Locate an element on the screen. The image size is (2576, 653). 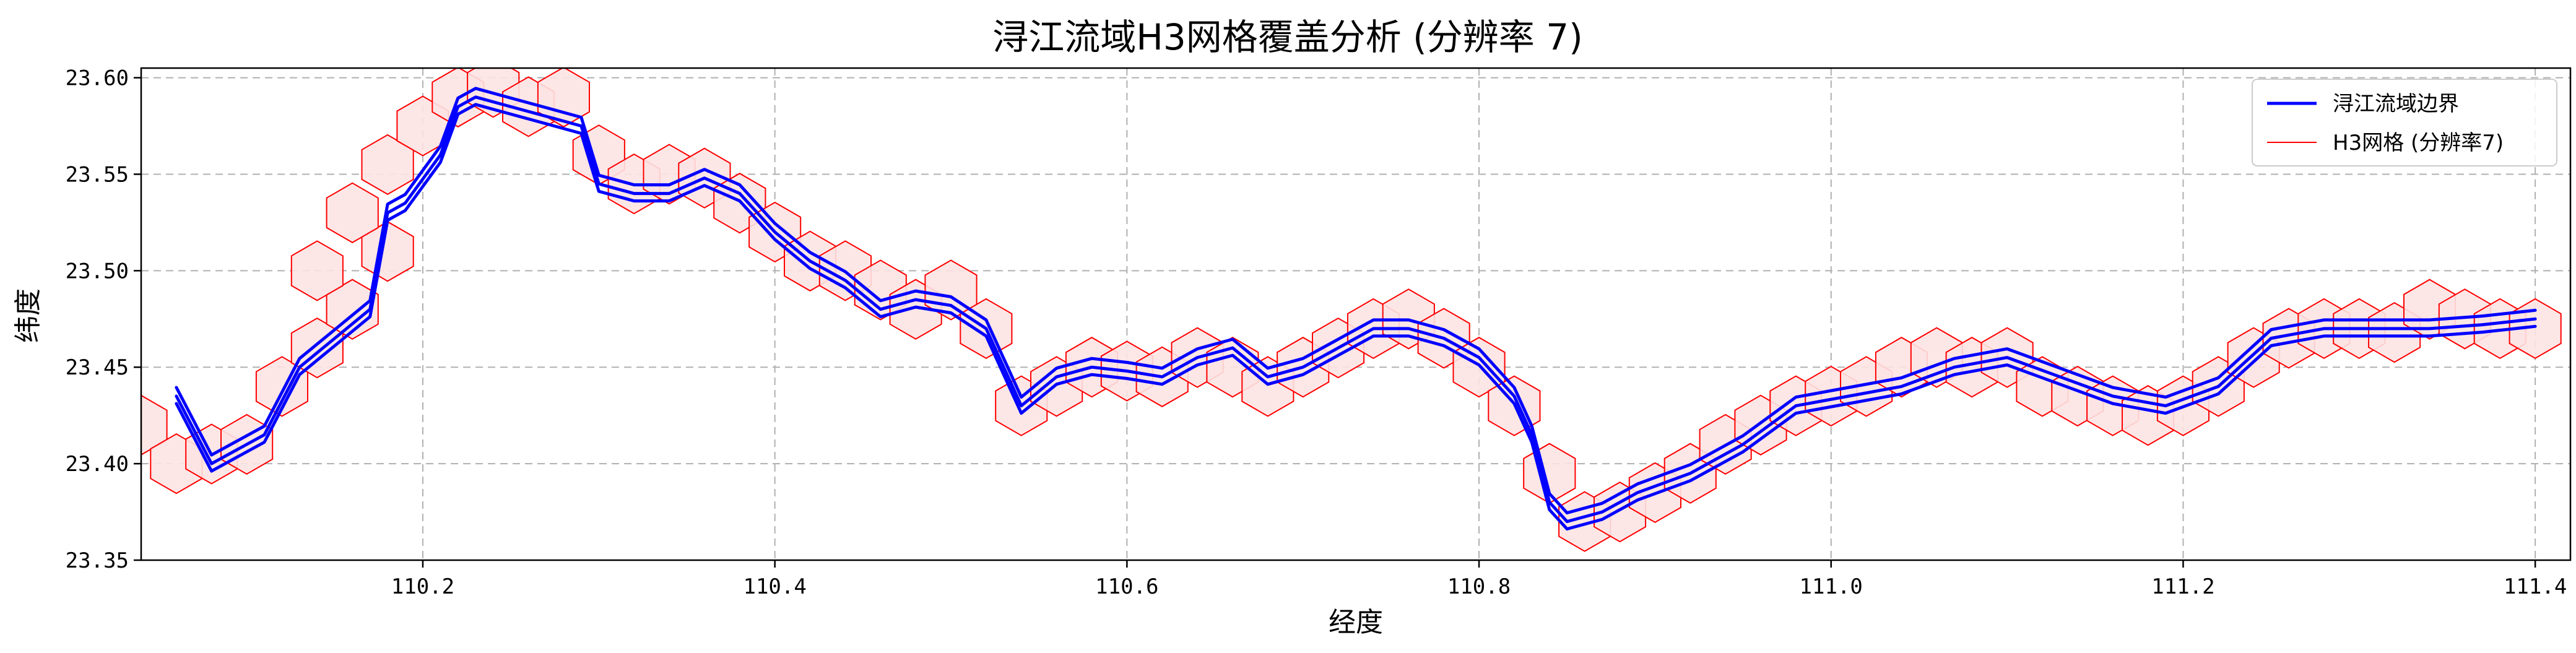
y-axis-label: 纬度 is located at coordinates (28, 315).